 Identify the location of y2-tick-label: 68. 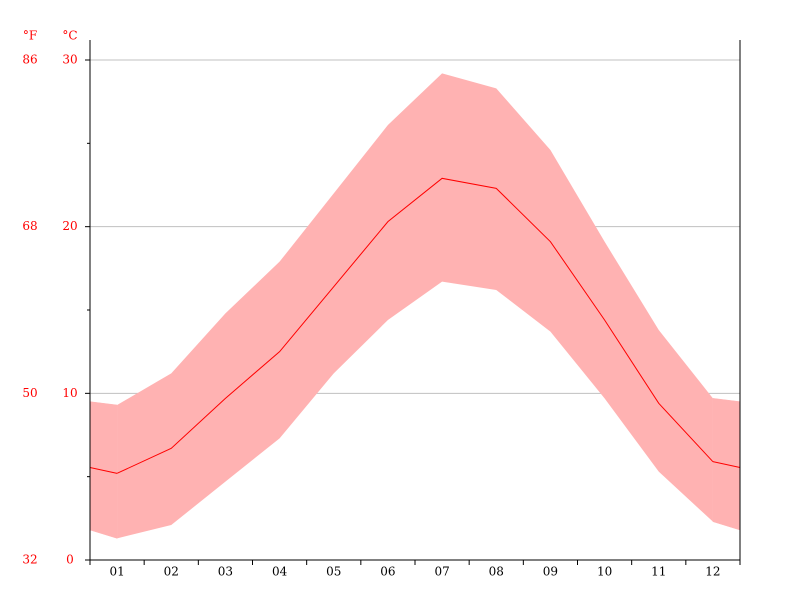
(29, 226).